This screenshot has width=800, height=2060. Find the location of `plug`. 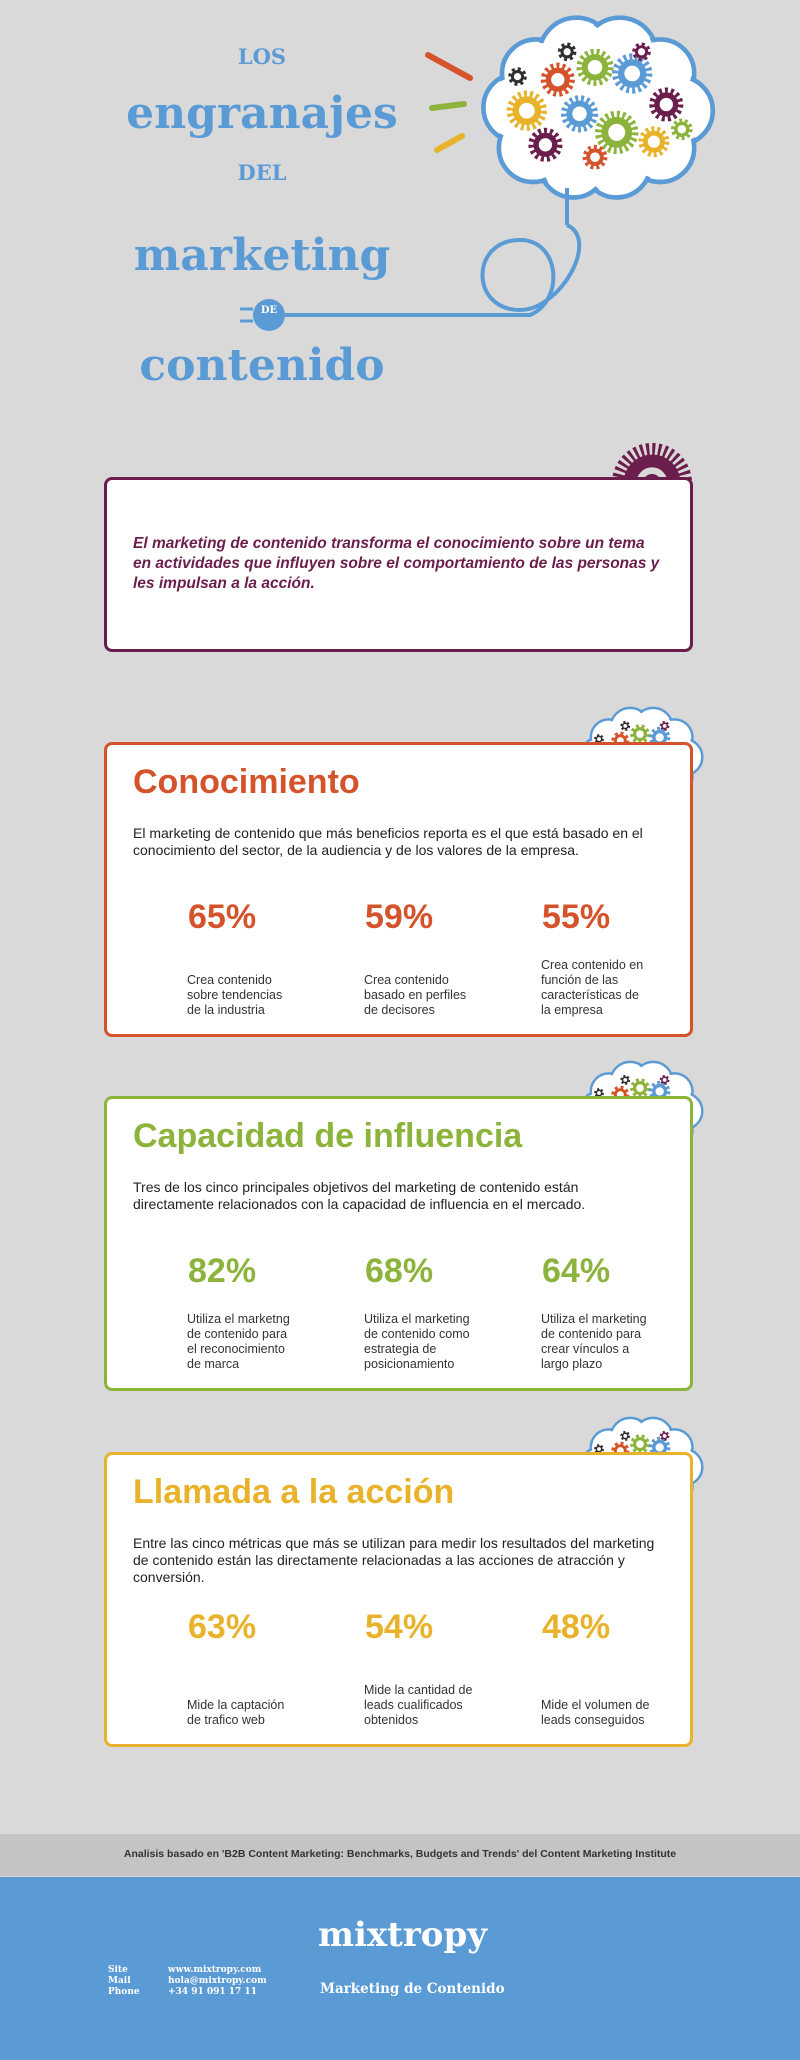

plug is located at coordinates (269, 315).